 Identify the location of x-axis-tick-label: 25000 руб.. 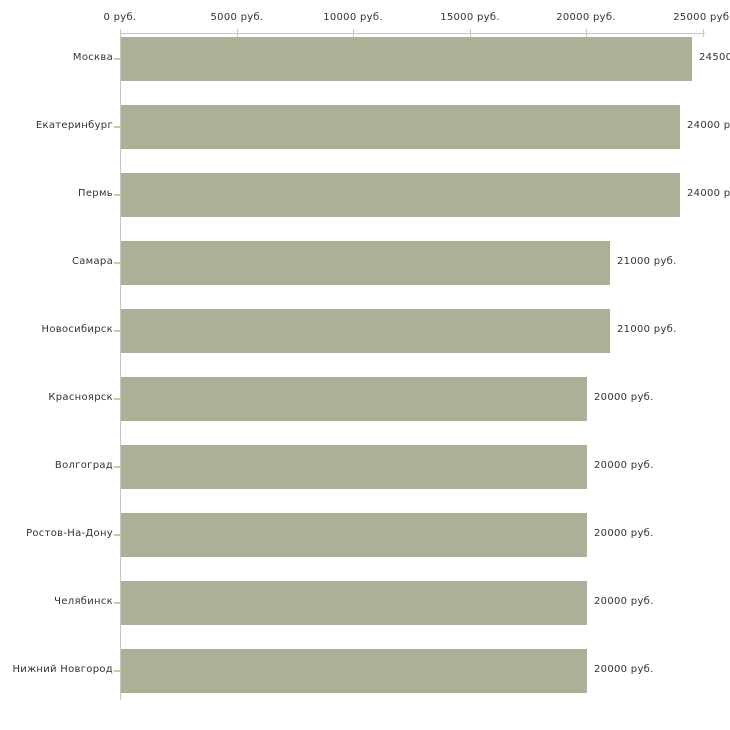
(701, 17).